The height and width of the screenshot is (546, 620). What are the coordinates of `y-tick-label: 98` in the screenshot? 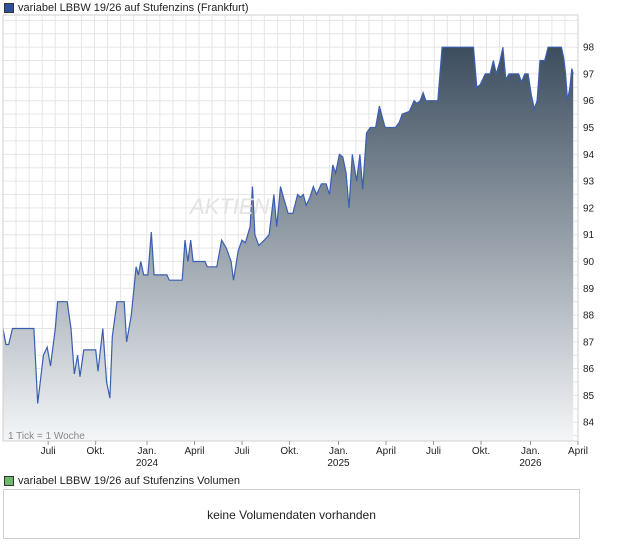 It's located at (589, 48).